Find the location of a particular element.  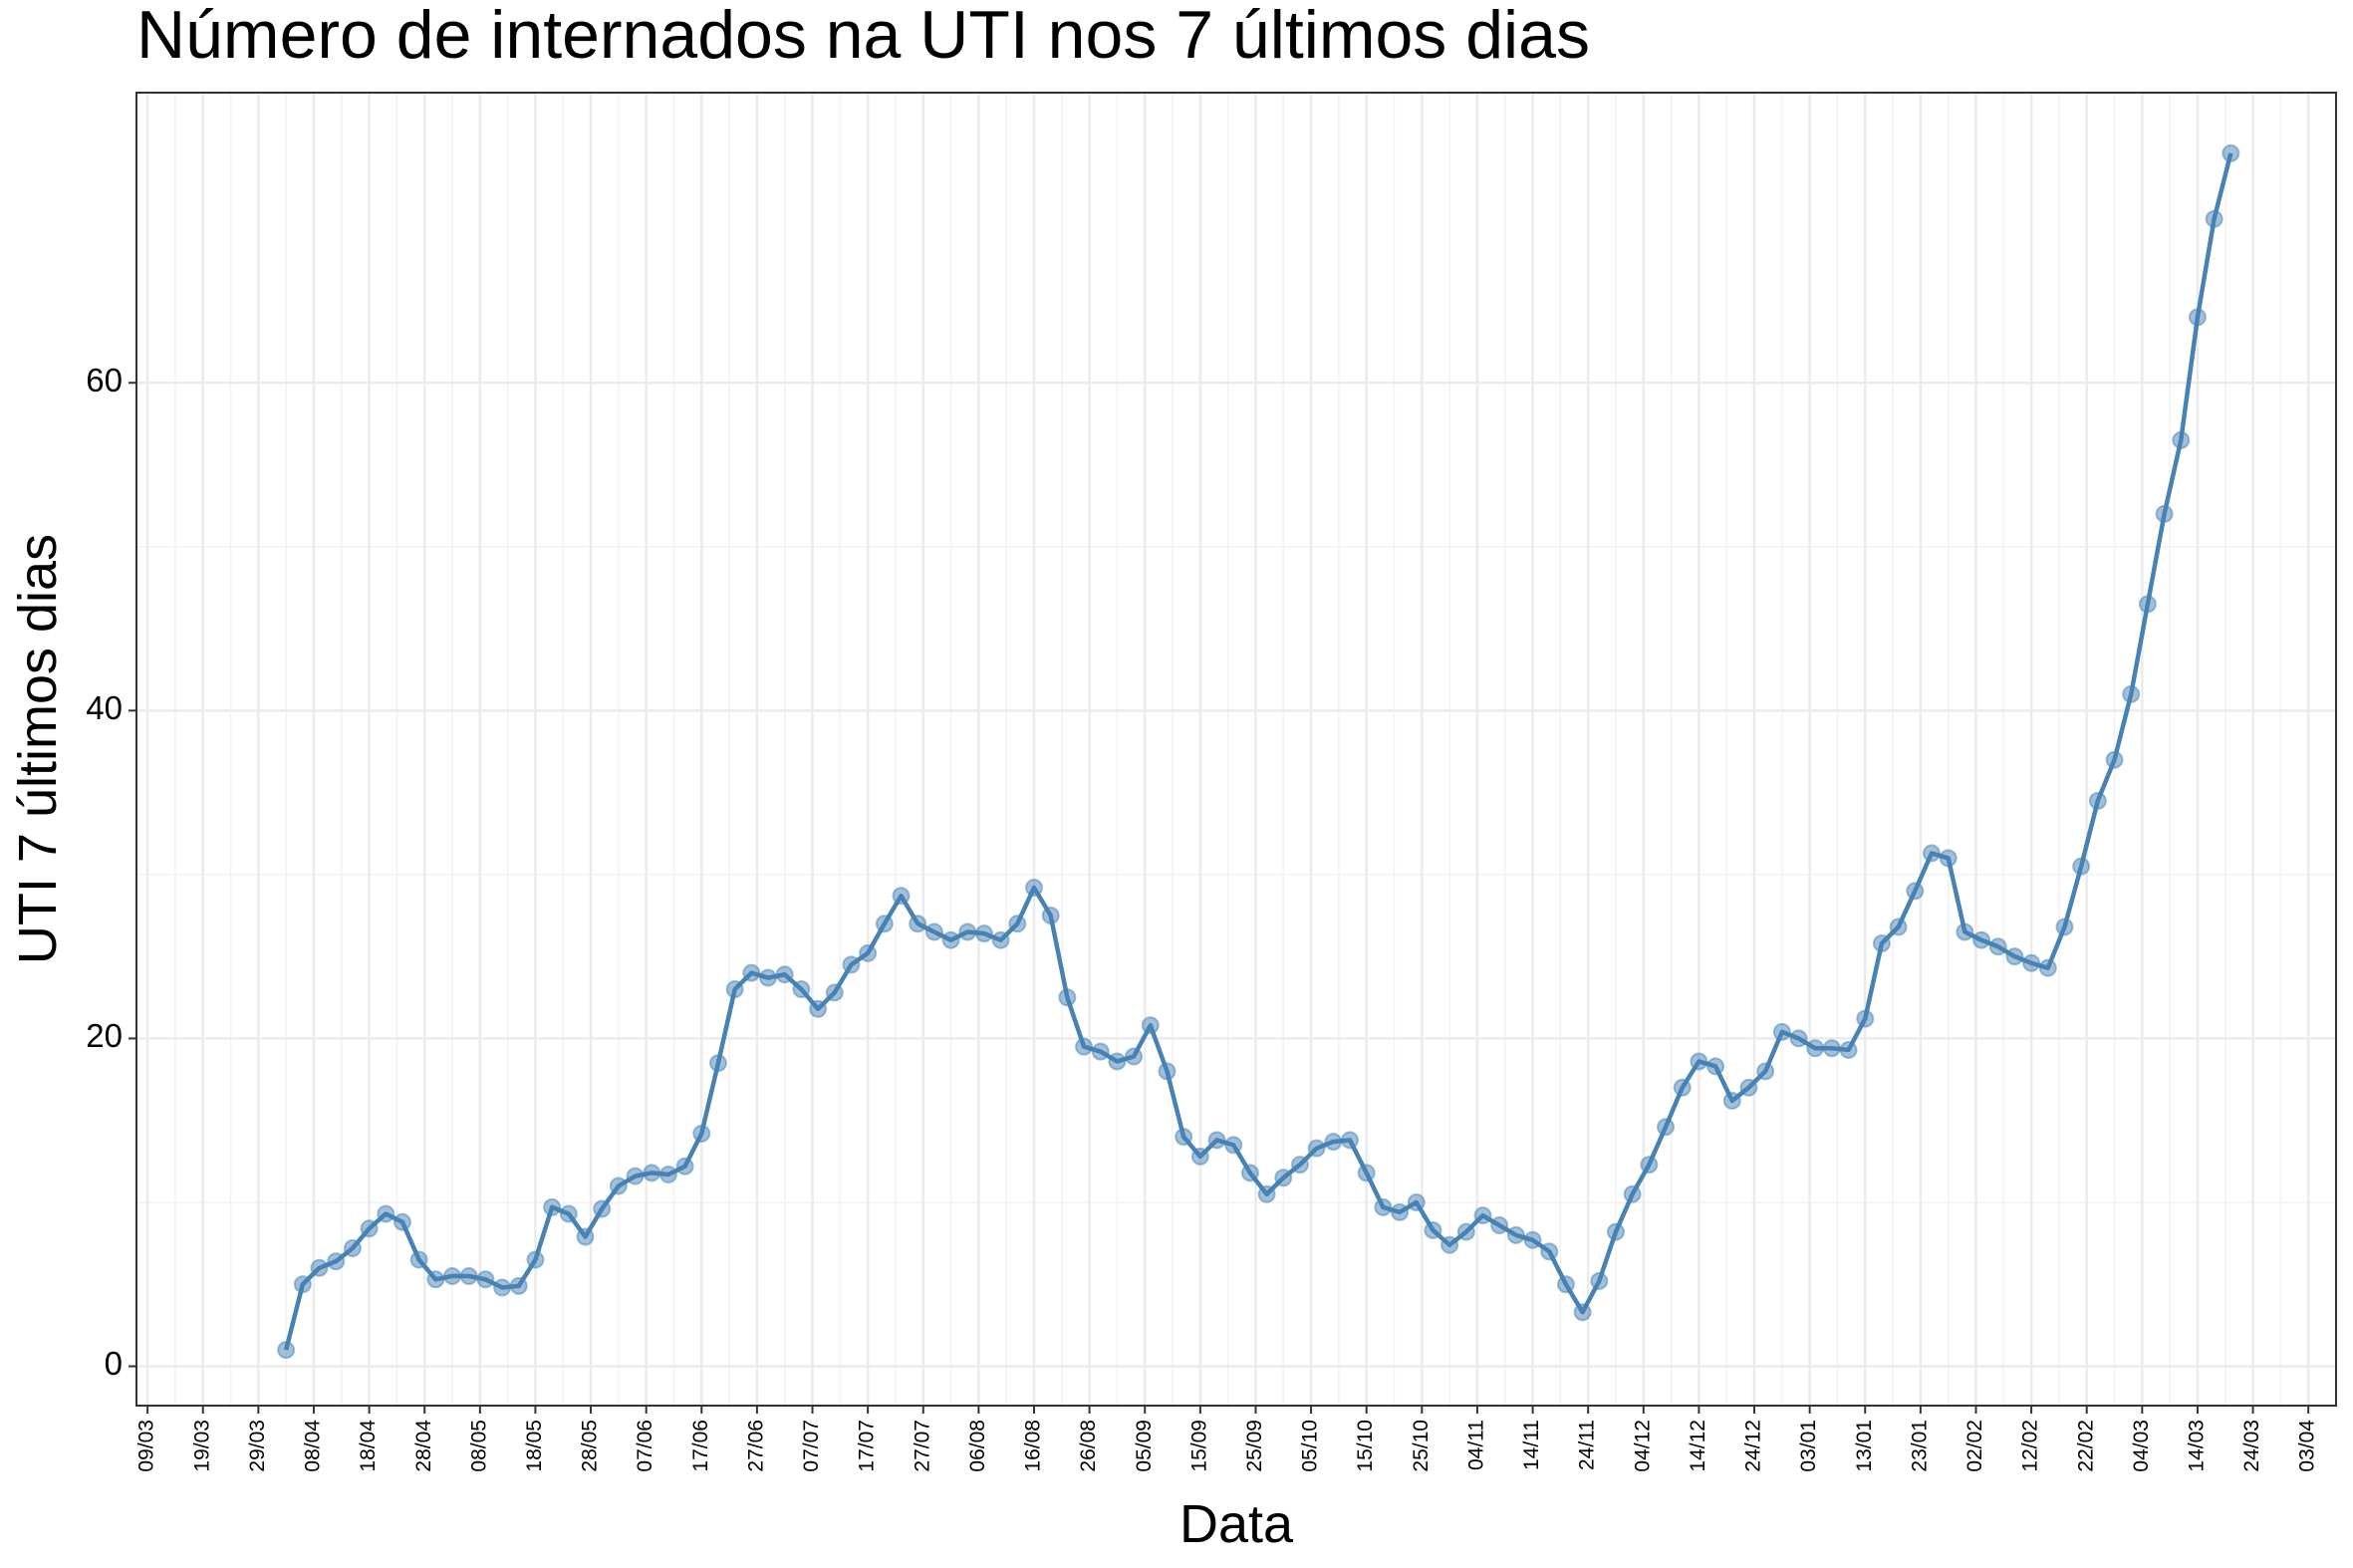

x-tick-label: 28/04 is located at coordinates (424, 1446).